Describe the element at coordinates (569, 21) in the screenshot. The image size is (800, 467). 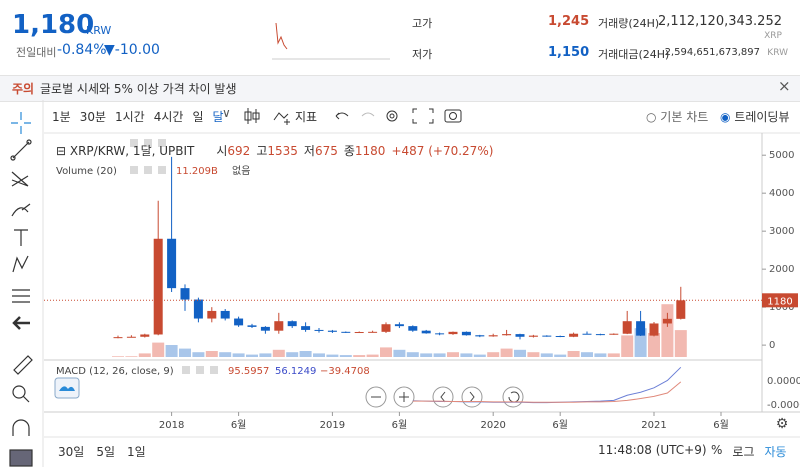
I see `high: 1,245` at that location.